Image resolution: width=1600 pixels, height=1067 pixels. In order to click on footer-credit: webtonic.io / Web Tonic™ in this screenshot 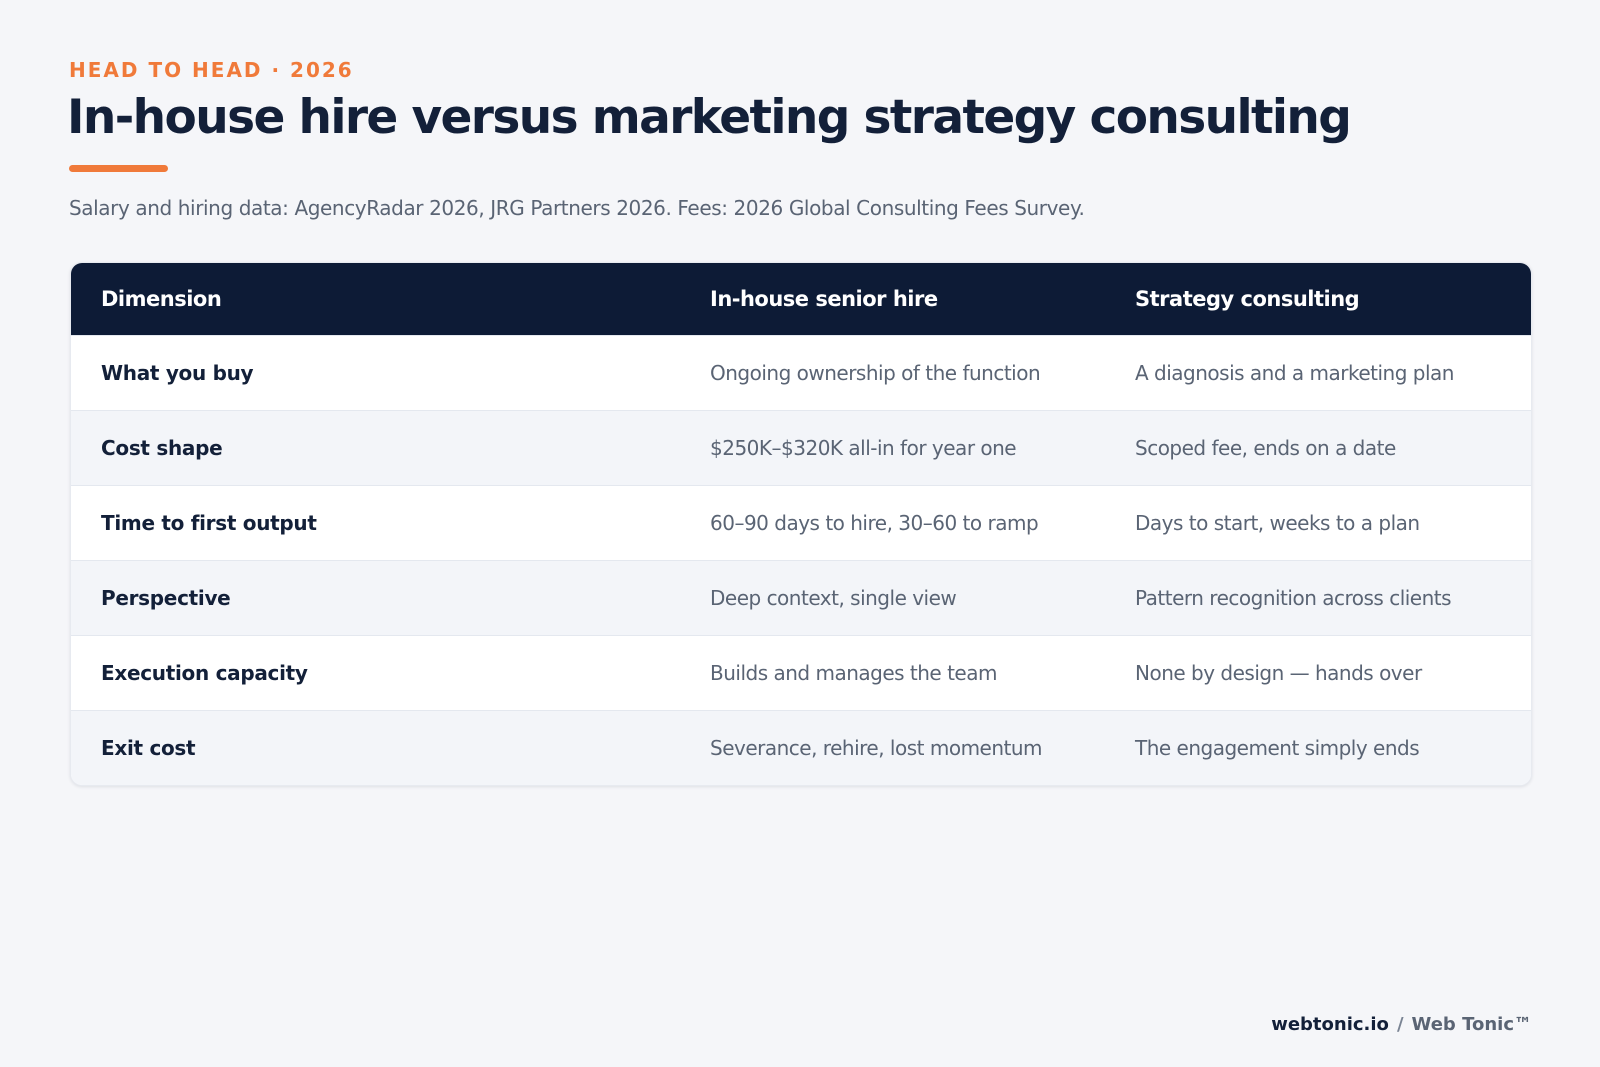, I will do `click(1401, 1024)`.